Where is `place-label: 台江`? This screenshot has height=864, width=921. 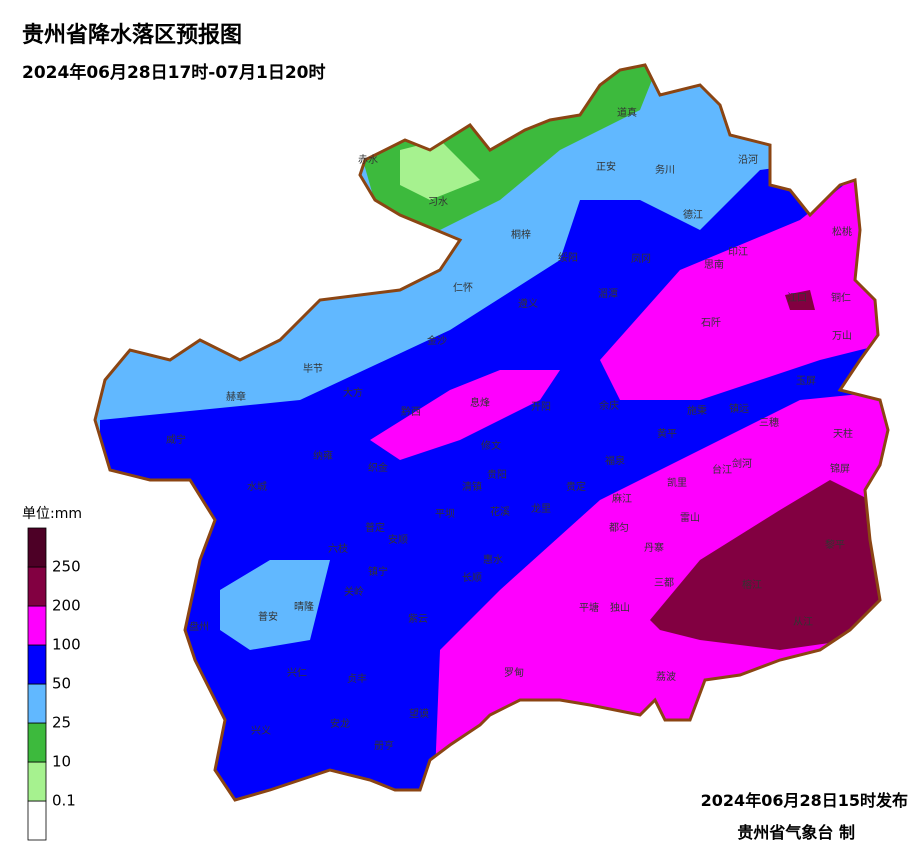
place-label: 台江 is located at coordinates (722, 469).